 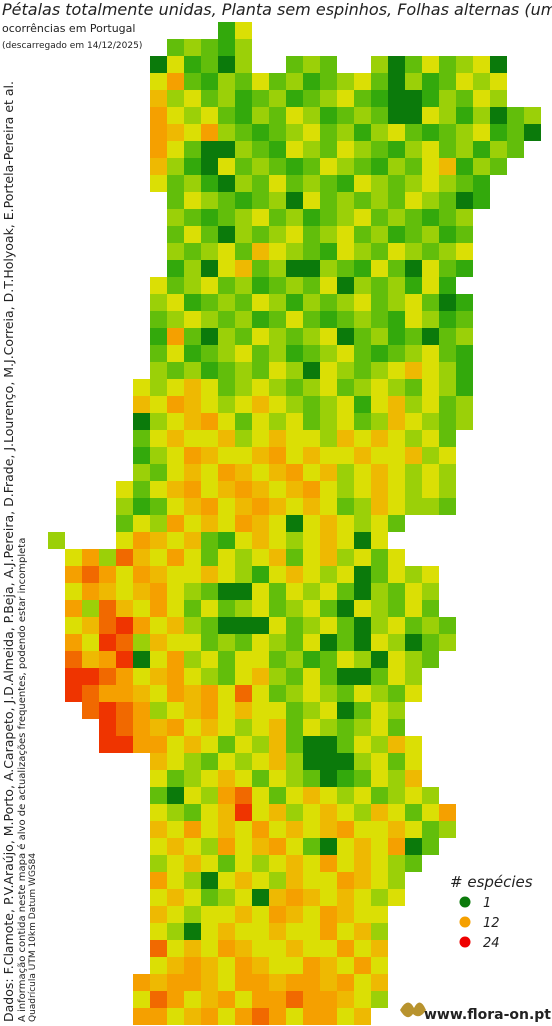 I want to click on download-date: (descarregado em 14/12/2025), so click(x=72, y=46).